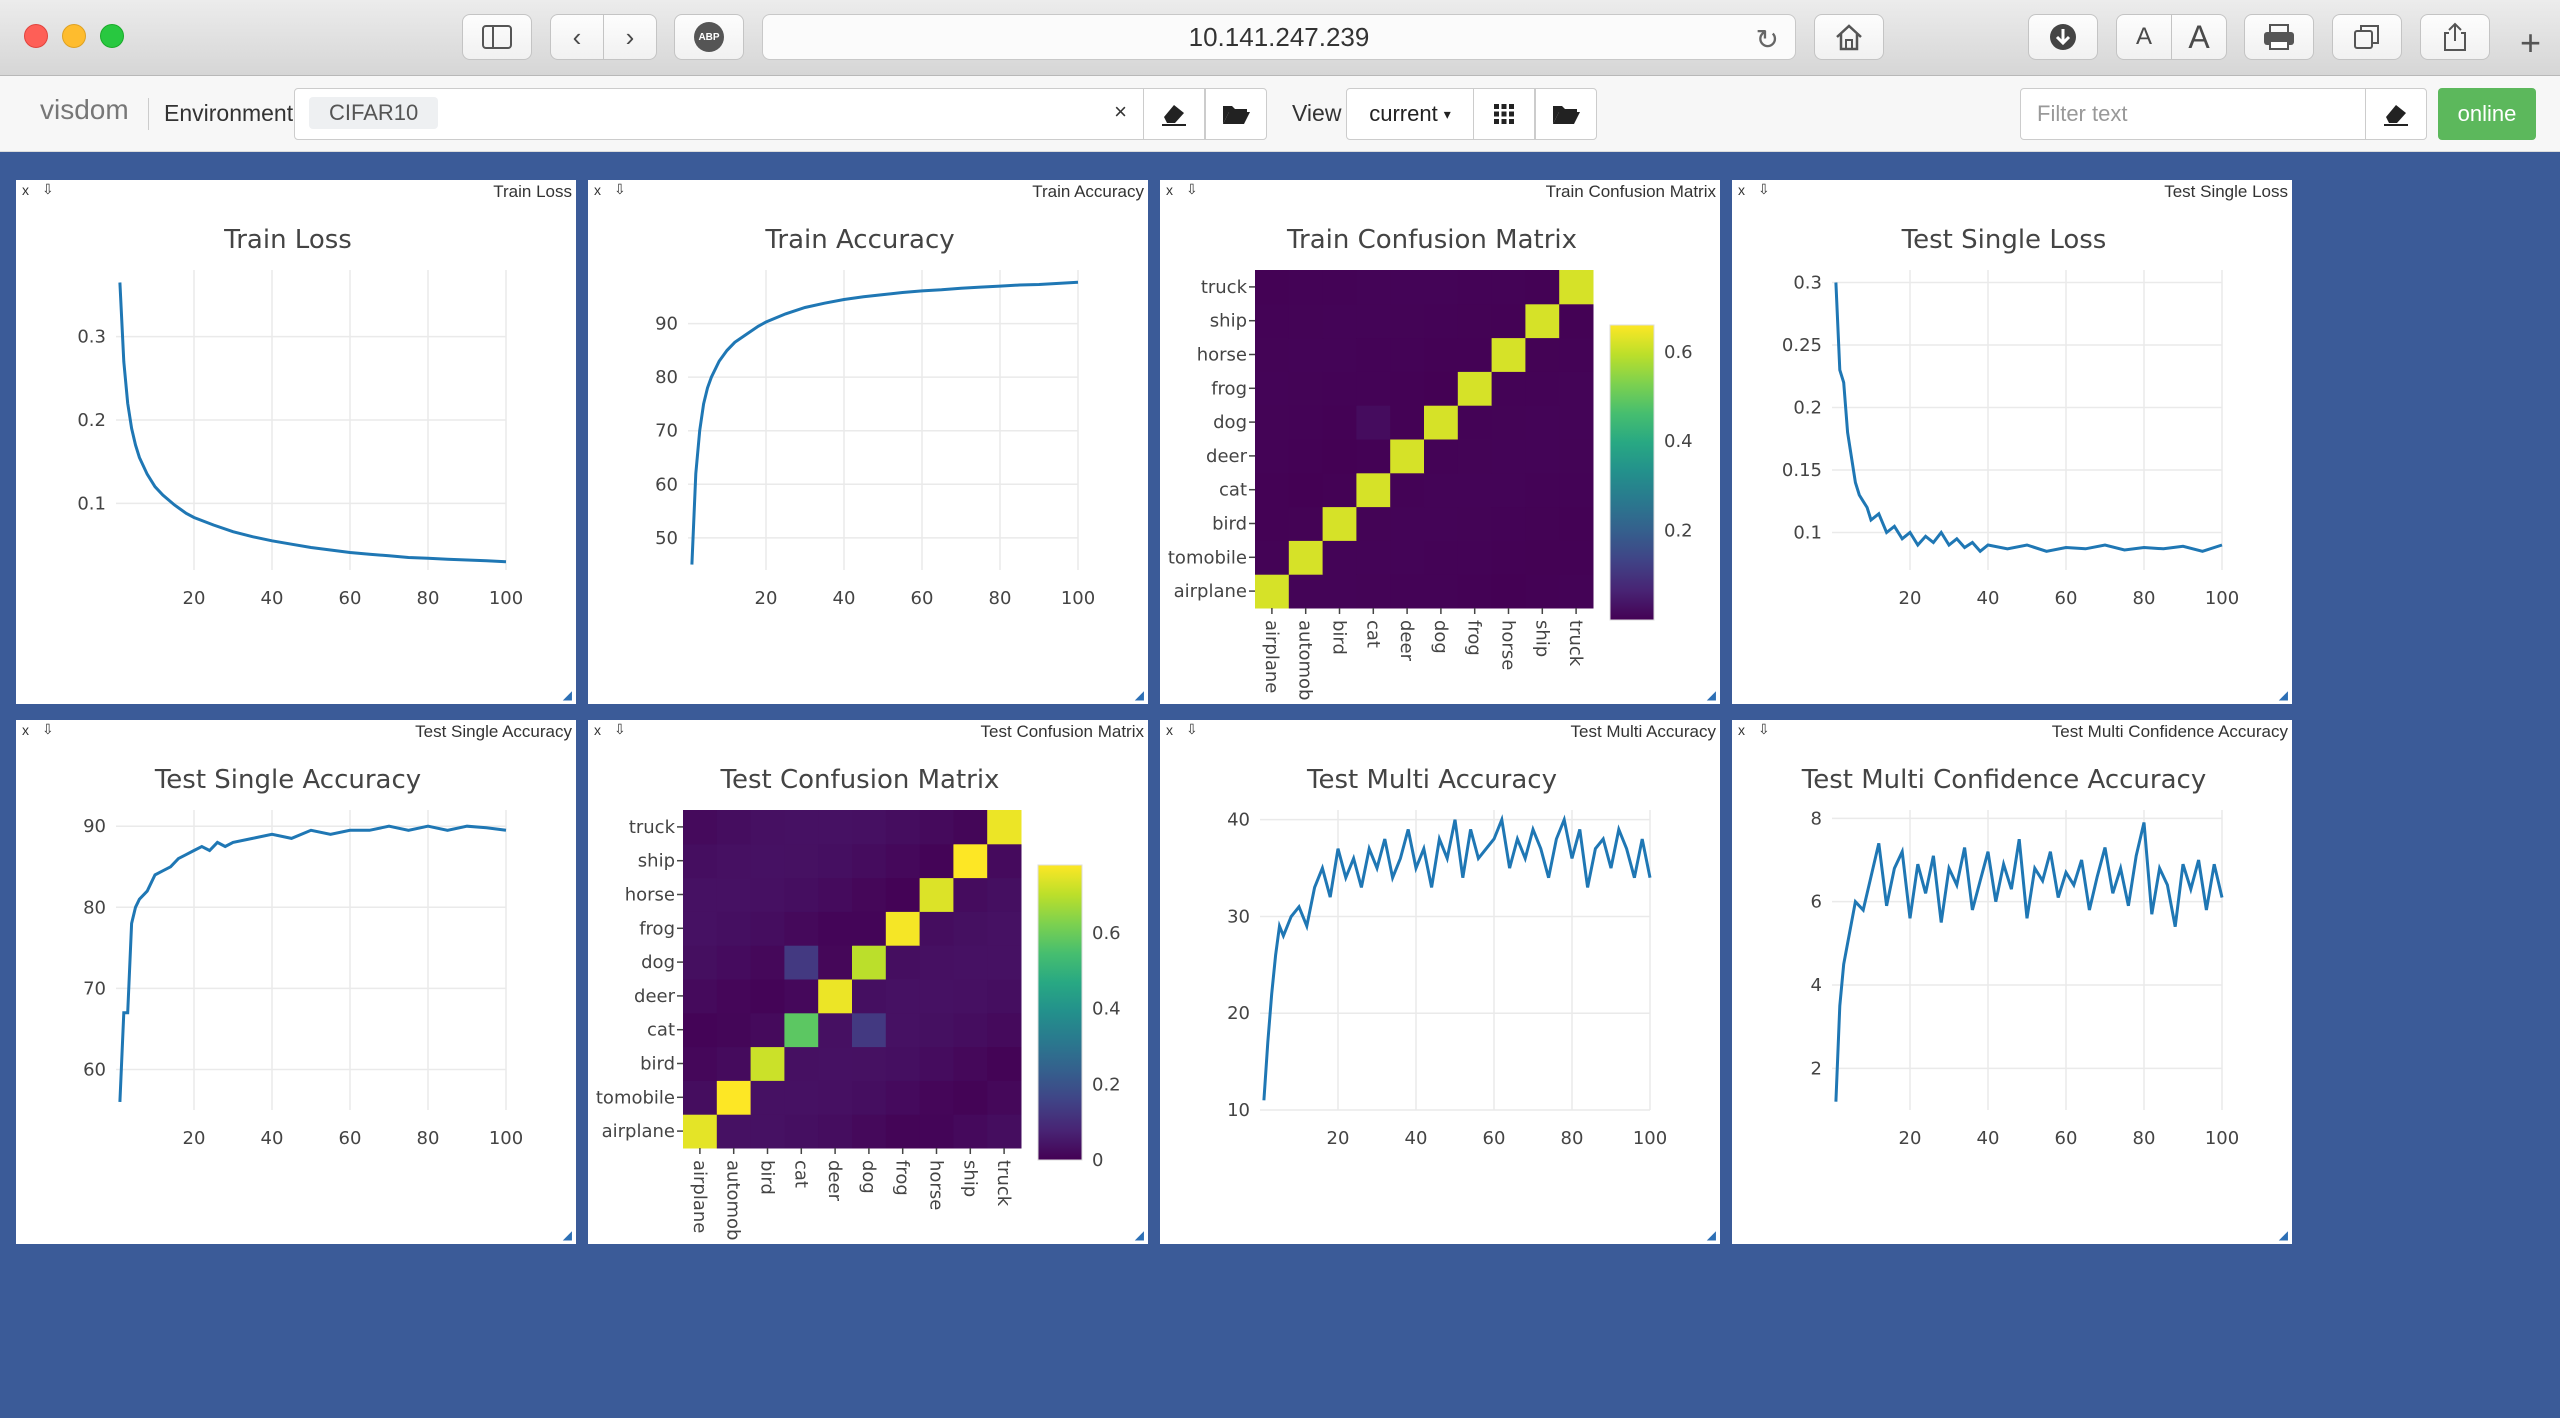 The image size is (2560, 1418). I want to click on grid-icon, so click(1504, 114).